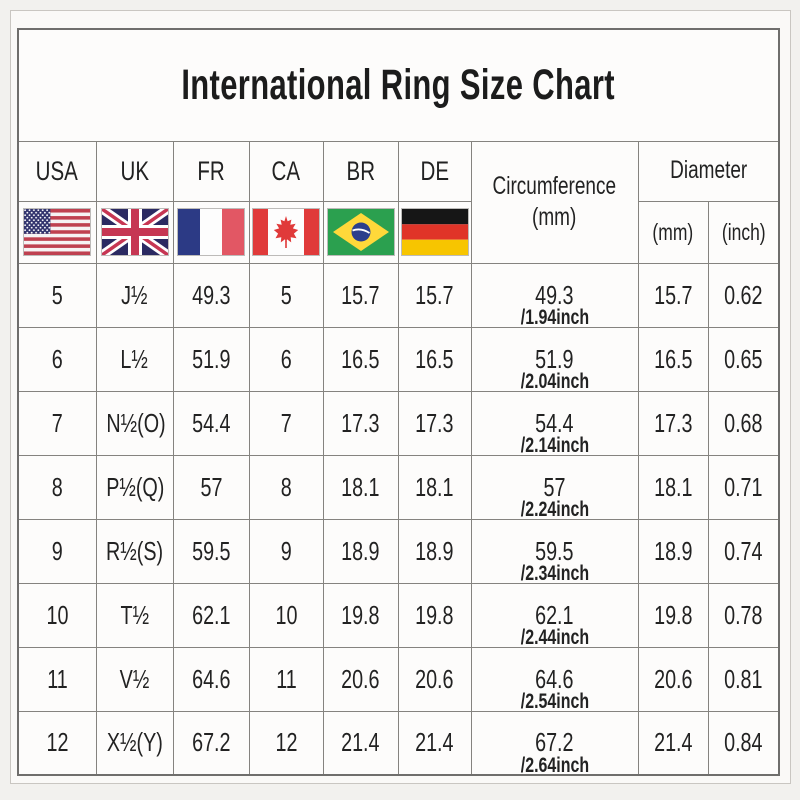  Describe the element at coordinates (134, 679) in the screenshot. I see `cell-uk: V½` at that location.